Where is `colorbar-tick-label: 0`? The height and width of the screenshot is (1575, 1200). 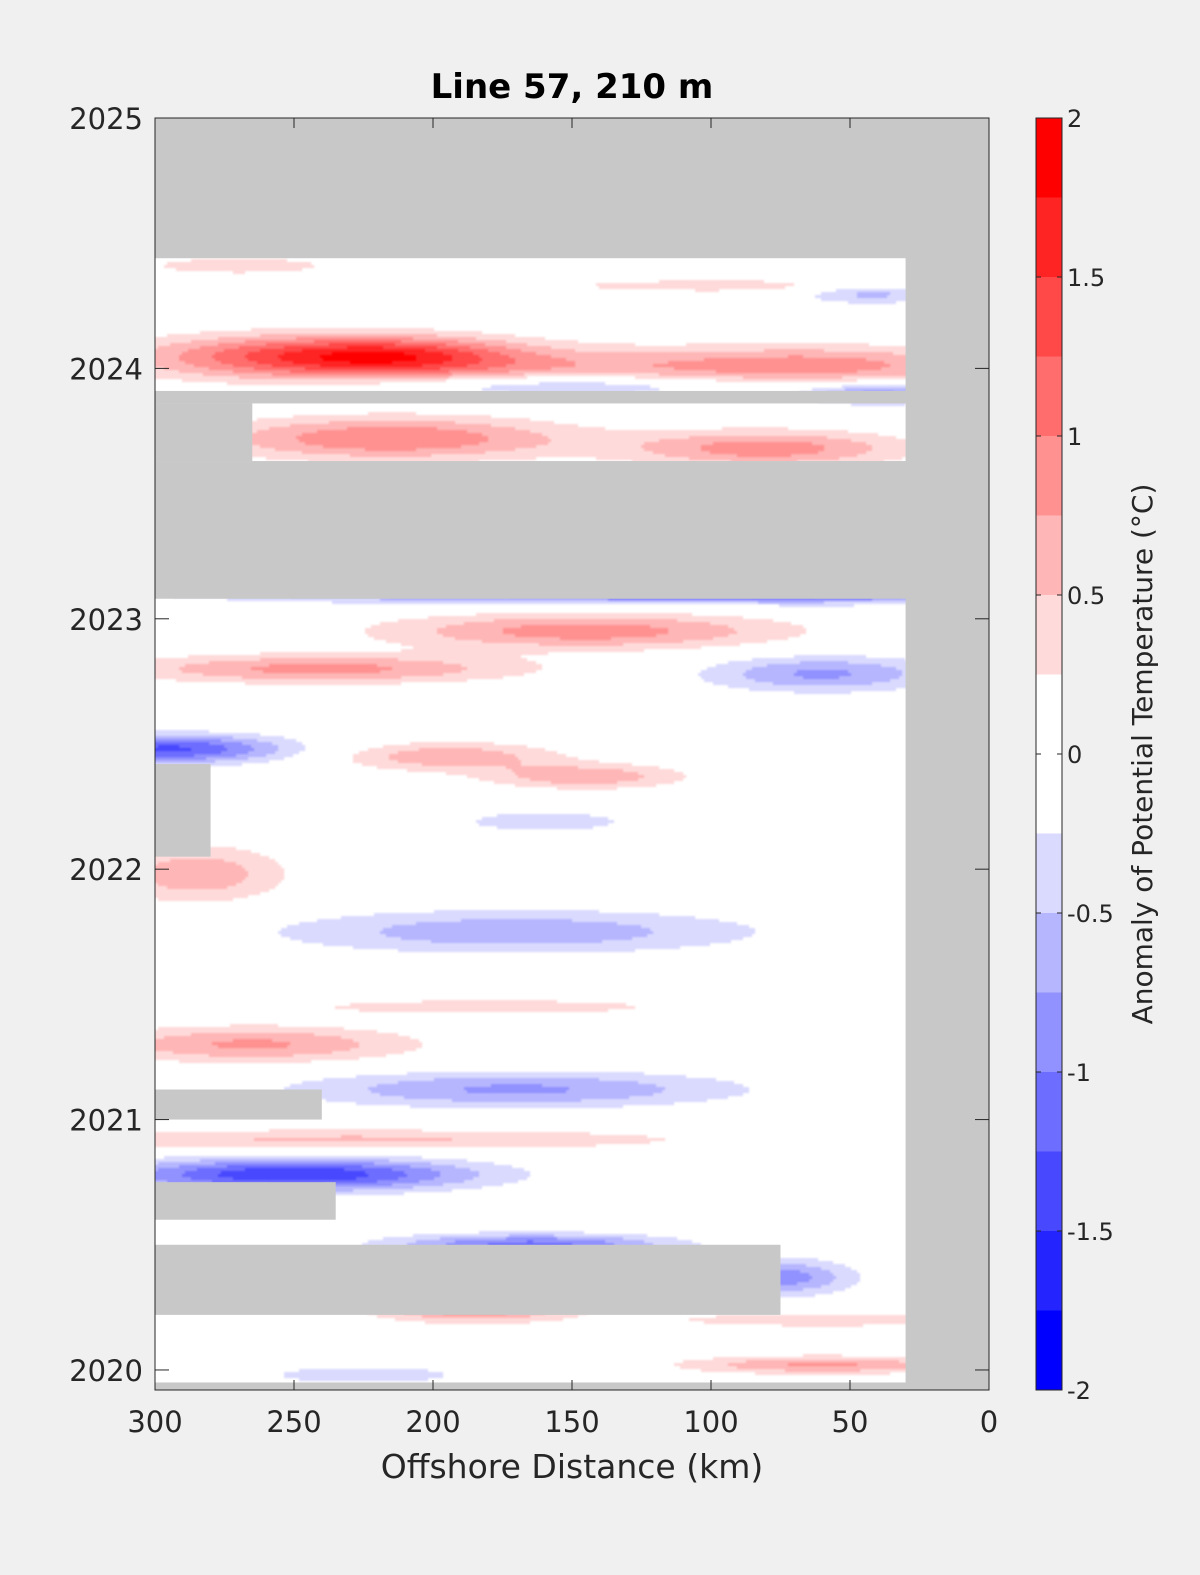 colorbar-tick-label: 0 is located at coordinates (1074, 755).